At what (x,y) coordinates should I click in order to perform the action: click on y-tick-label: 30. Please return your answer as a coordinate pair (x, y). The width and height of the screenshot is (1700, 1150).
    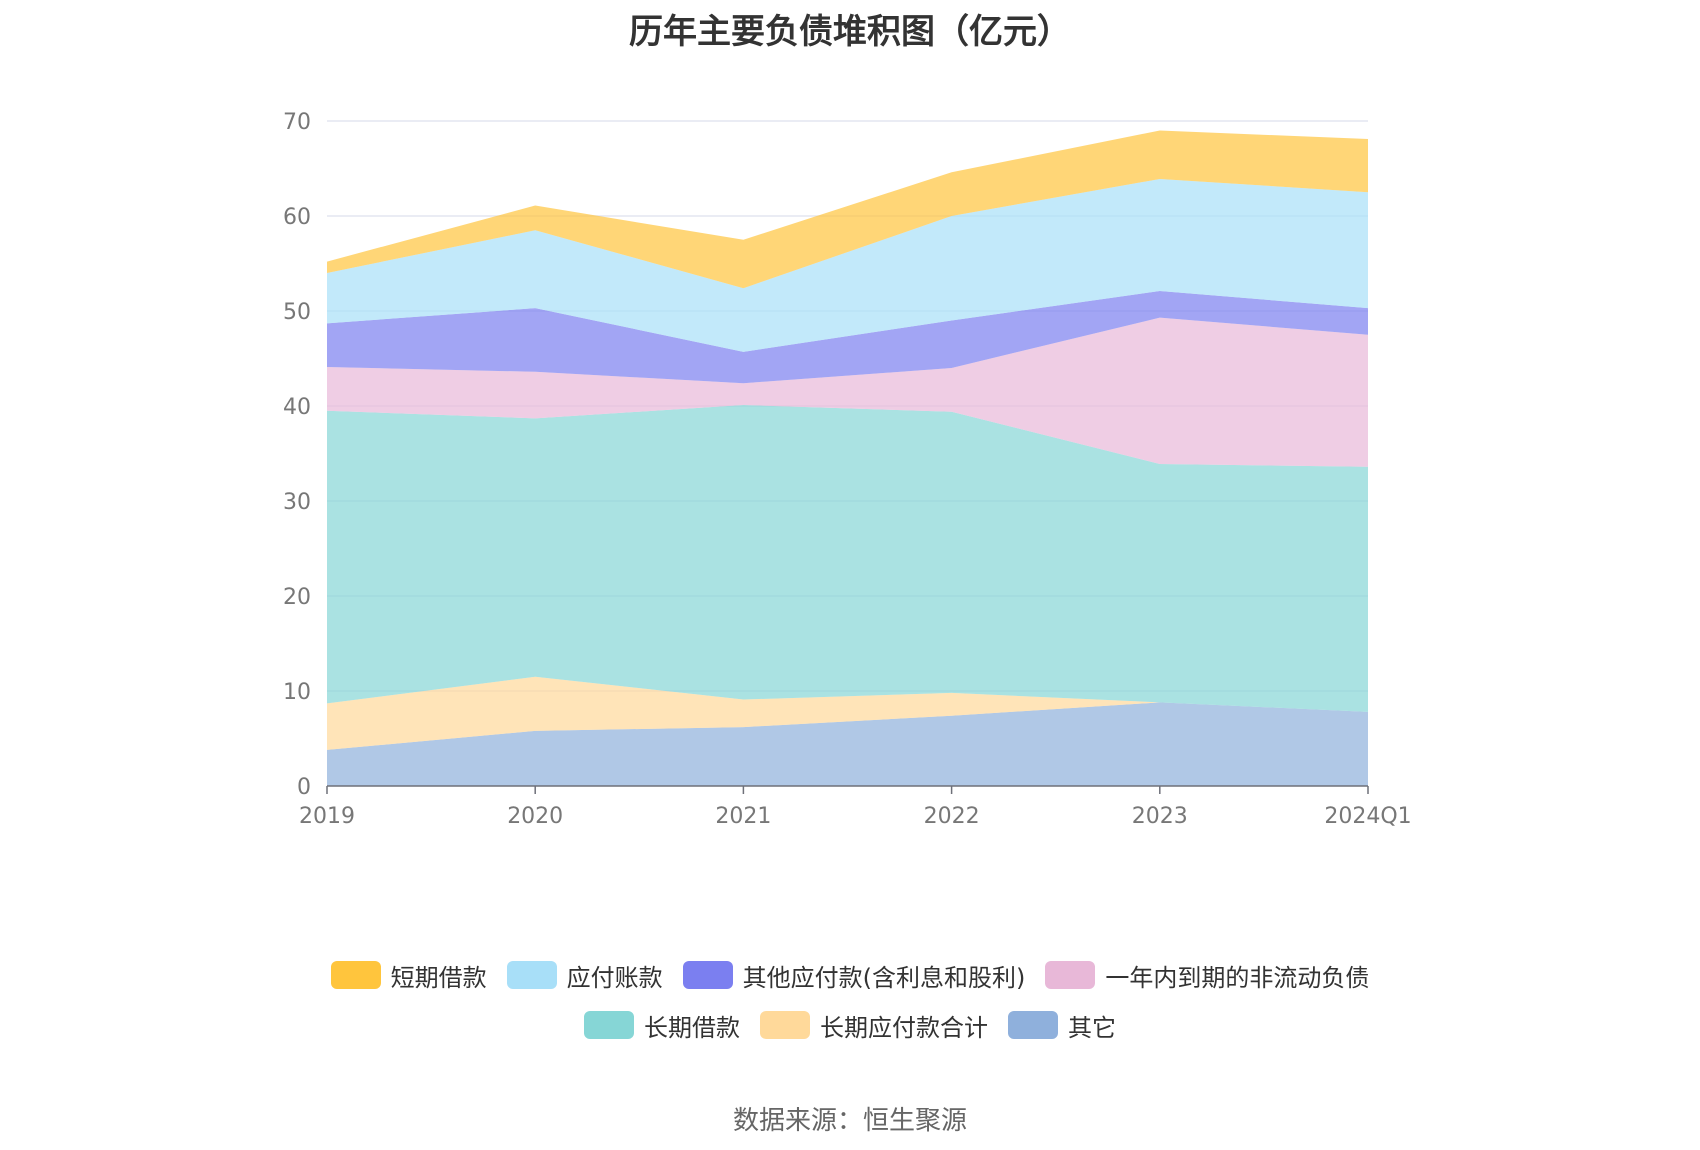
    Looking at the image, I should click on (297, 502).